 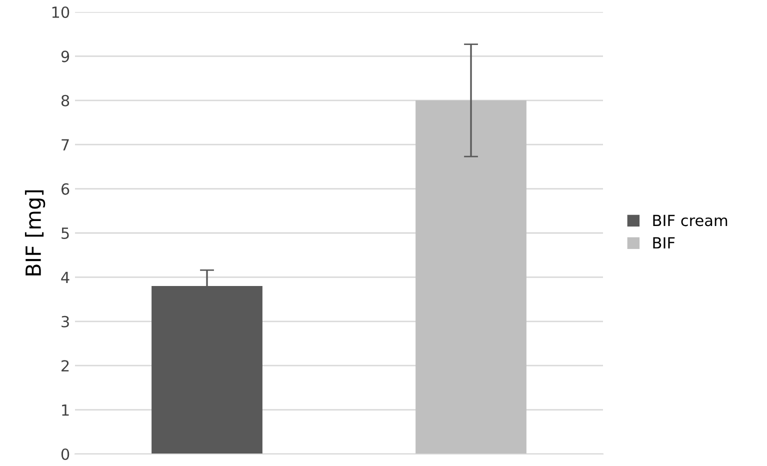 What do you see at coordinates (65, 100) in the screenshot?
I see `y-tick-label: 8` at bounding box center [65, 100].